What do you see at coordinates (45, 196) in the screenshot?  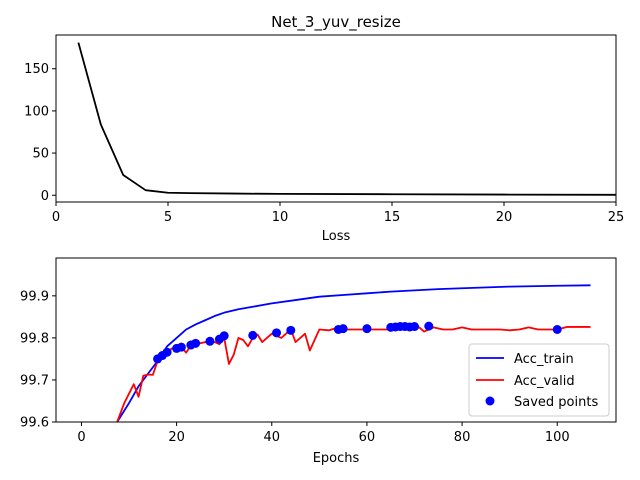 I see `y-tick-label: 0` at bounding box center [45, 196].